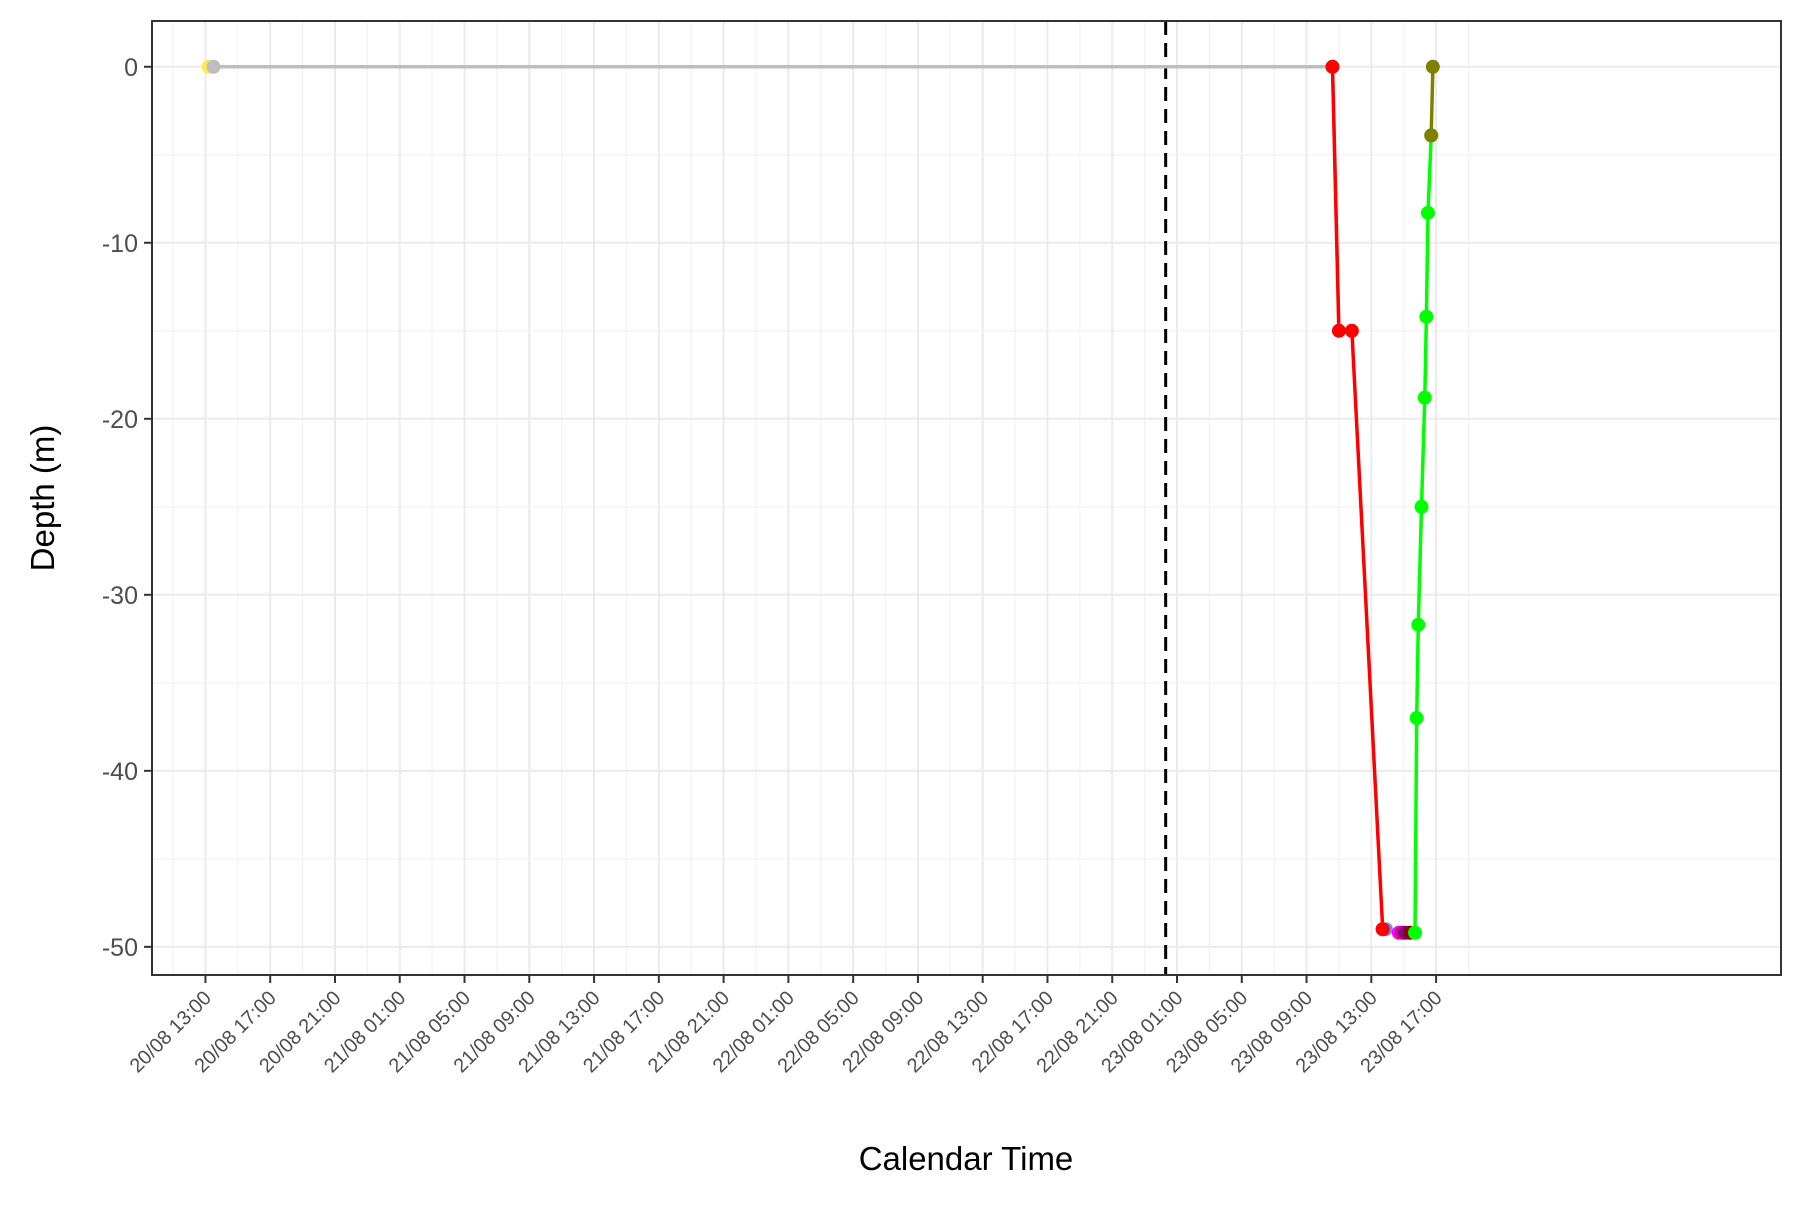 This screenshot has width=1800, height=1205. Describe the element at coordinates (131, 68) in the screenshot. I see `y-tick-label: 0` at that location.